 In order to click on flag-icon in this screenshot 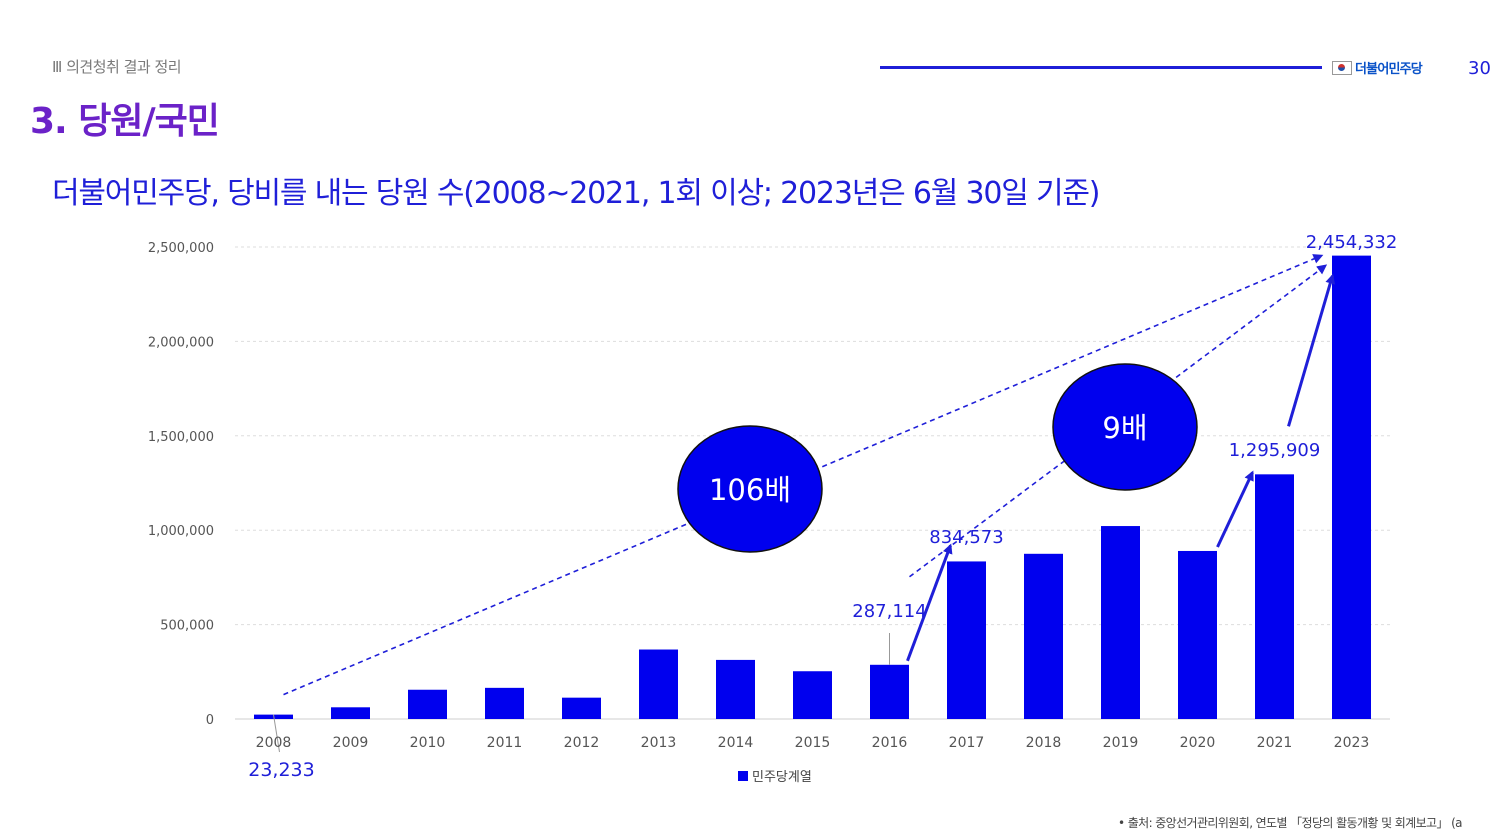, I will do `click(1342, 67)`.